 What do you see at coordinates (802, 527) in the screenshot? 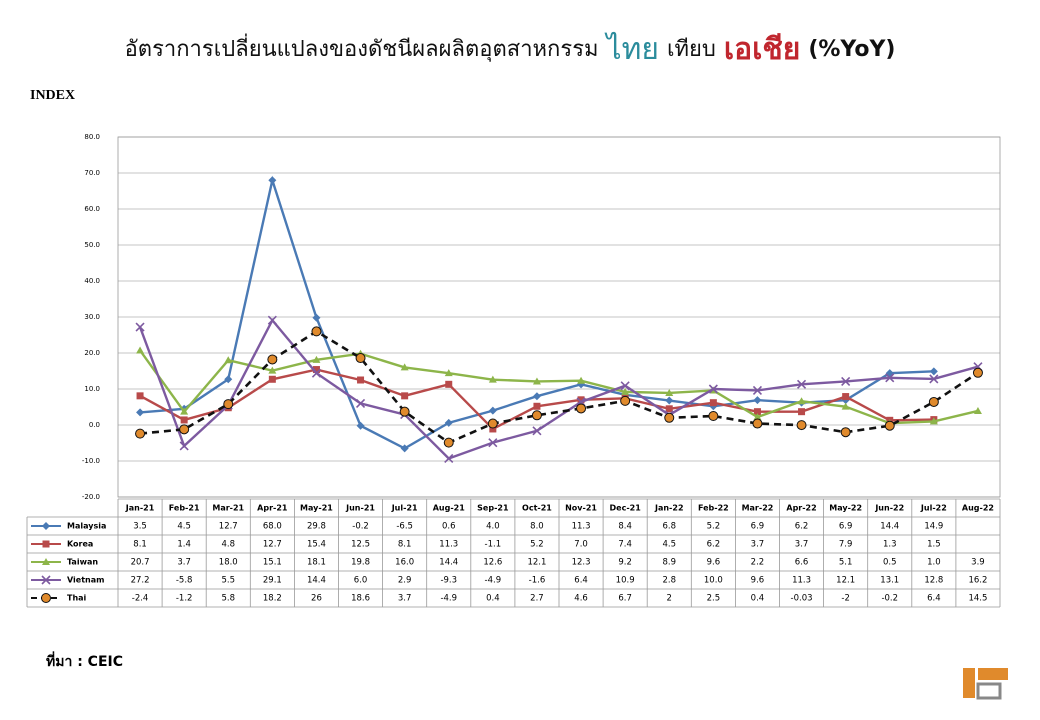
I see `table-value: 6.2` at bounding box center [802, 527].